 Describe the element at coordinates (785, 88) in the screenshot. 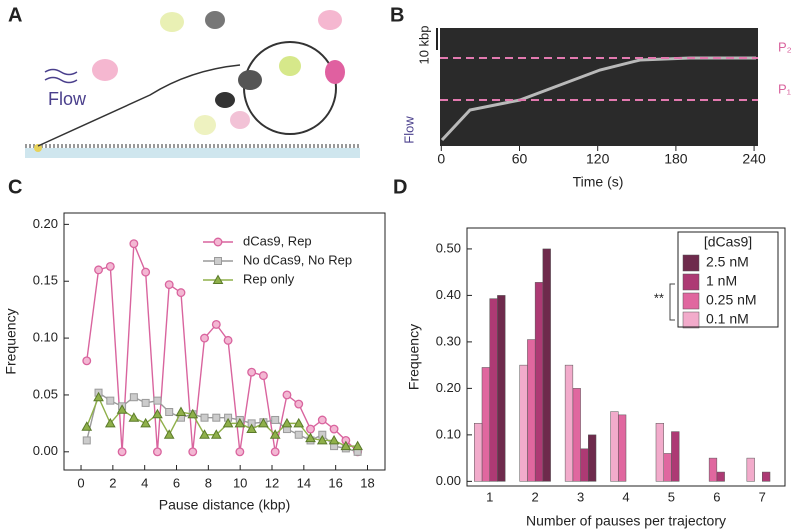

I see `p1-label: P₁` at that location.